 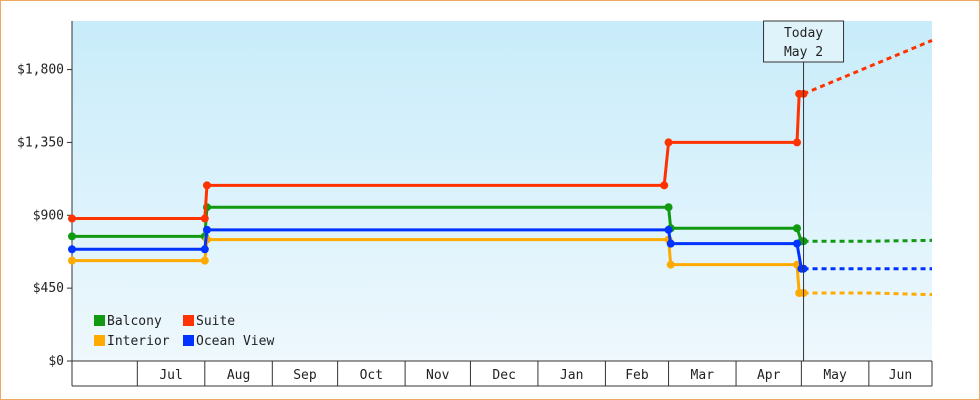 I want to click on x-tick-label: Feb, so click(x=637, y=375).